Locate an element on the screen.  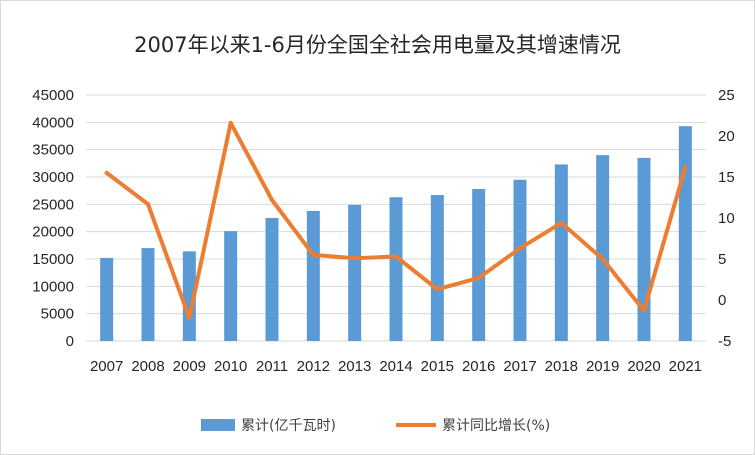
x-tick-label: 2018 is located at coordinates (561, 366).